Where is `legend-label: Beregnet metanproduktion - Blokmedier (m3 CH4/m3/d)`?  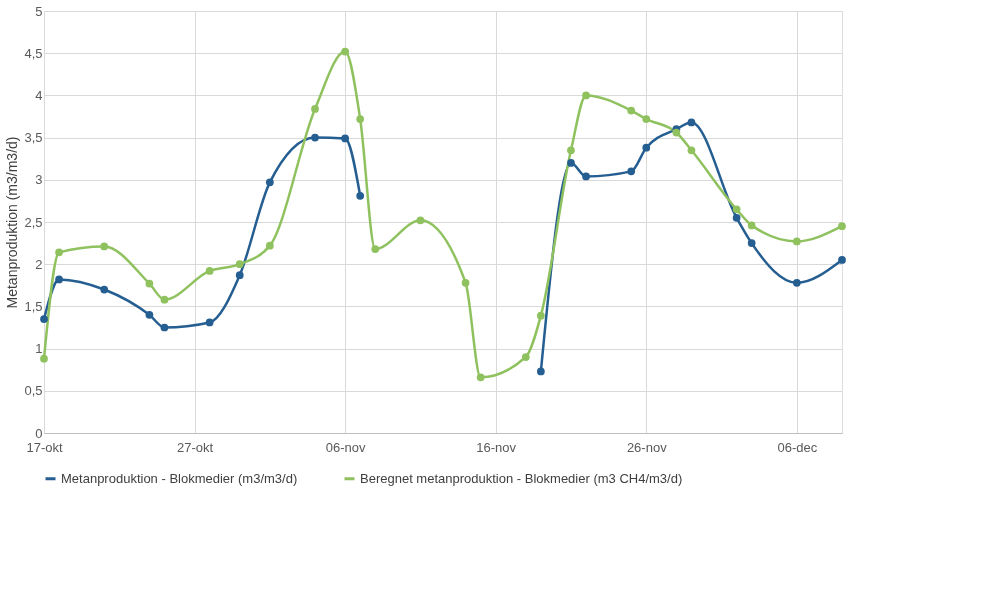
legend-label: Beregnet metanproduktion - Blokmedier (m3 CH4/m3/d) is located at coordinates (521, 478).